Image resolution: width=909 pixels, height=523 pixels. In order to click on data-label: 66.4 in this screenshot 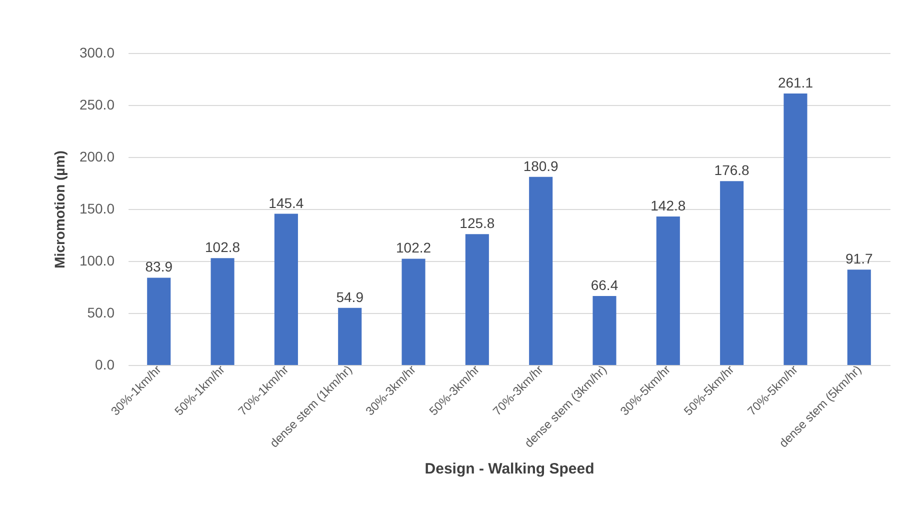, I will do `click(604, 284)`.